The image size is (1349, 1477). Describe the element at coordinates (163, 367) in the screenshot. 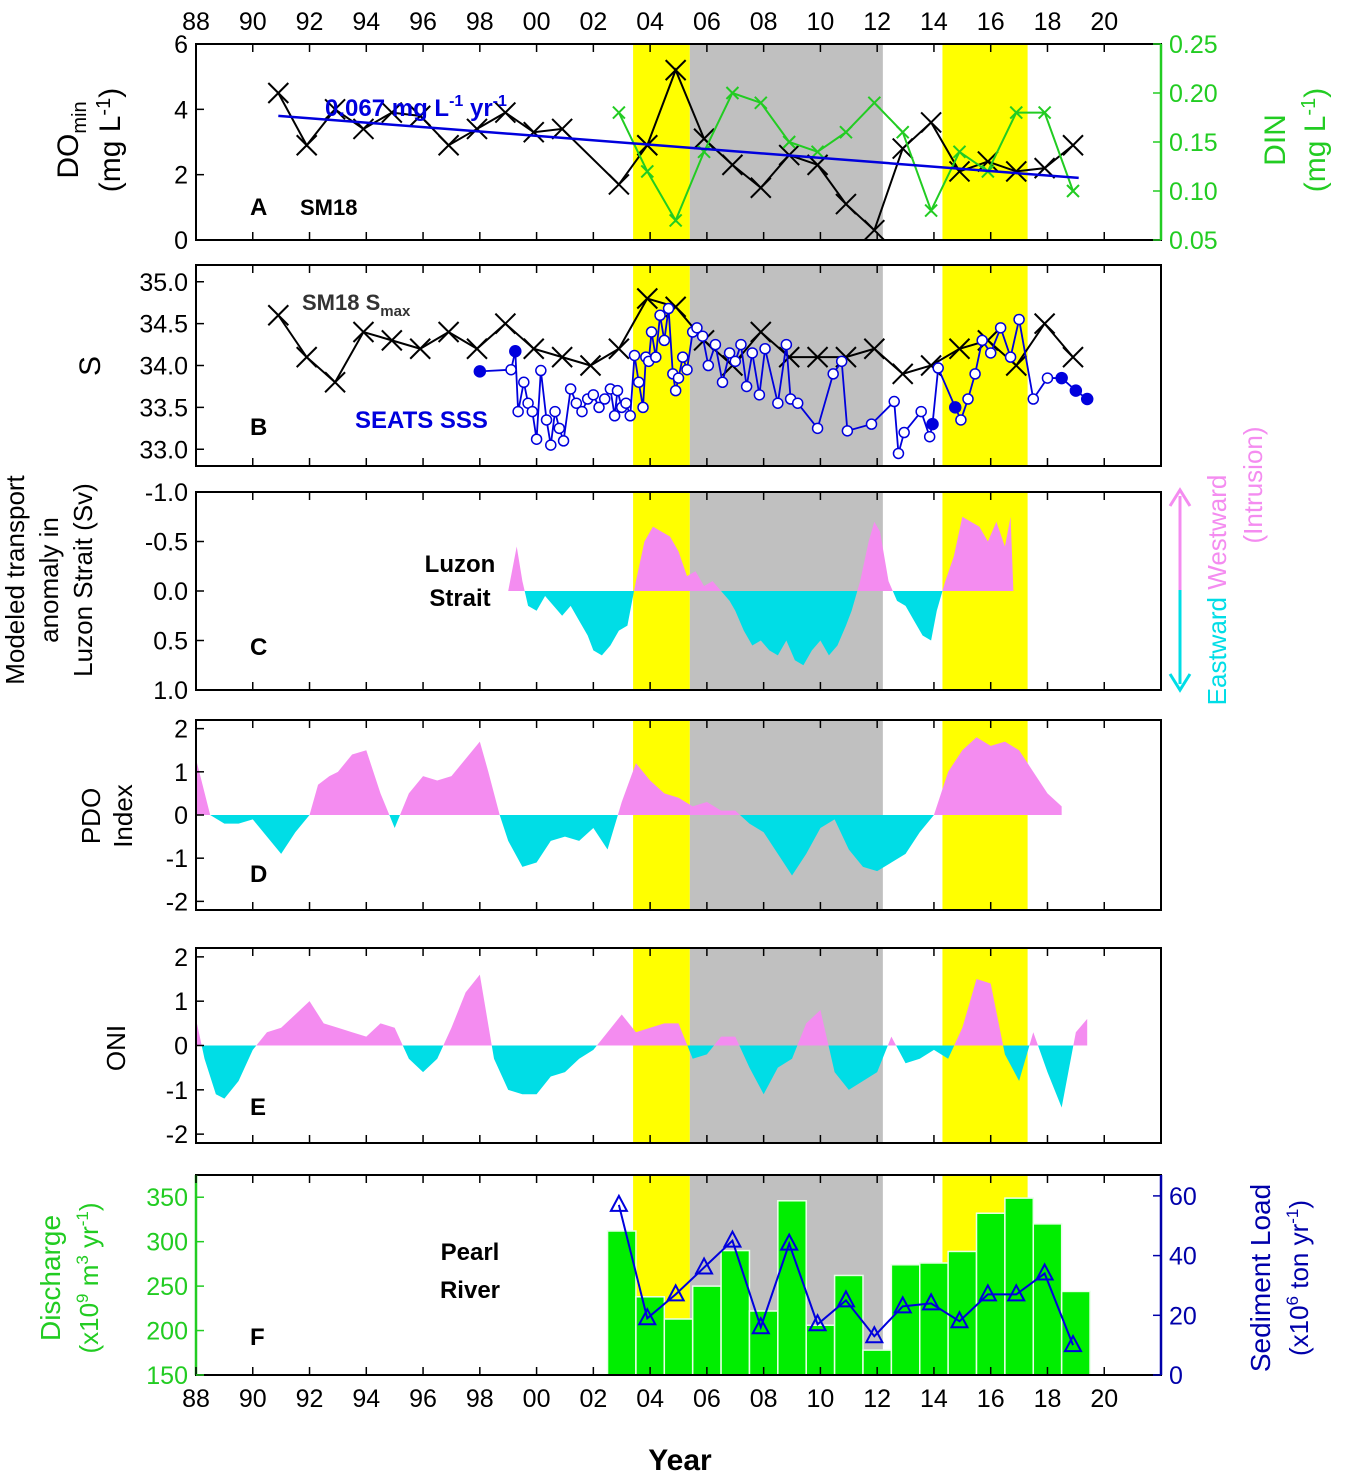

I see `panel-b-tick-label-2: 34.0` at that location.